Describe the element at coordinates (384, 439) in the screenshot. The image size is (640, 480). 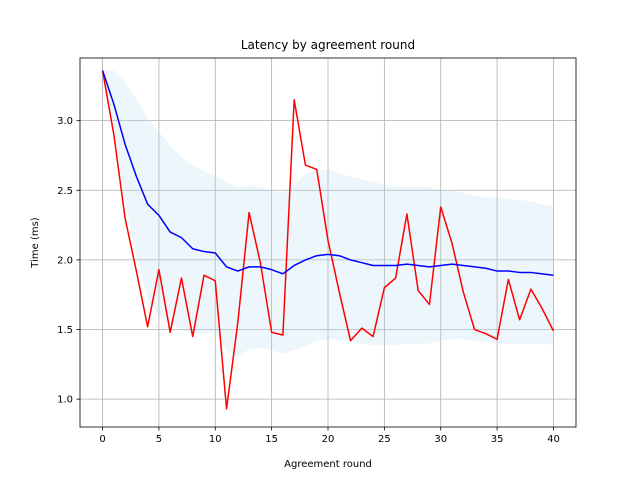
I see `x-tick-label: 25` at that location.